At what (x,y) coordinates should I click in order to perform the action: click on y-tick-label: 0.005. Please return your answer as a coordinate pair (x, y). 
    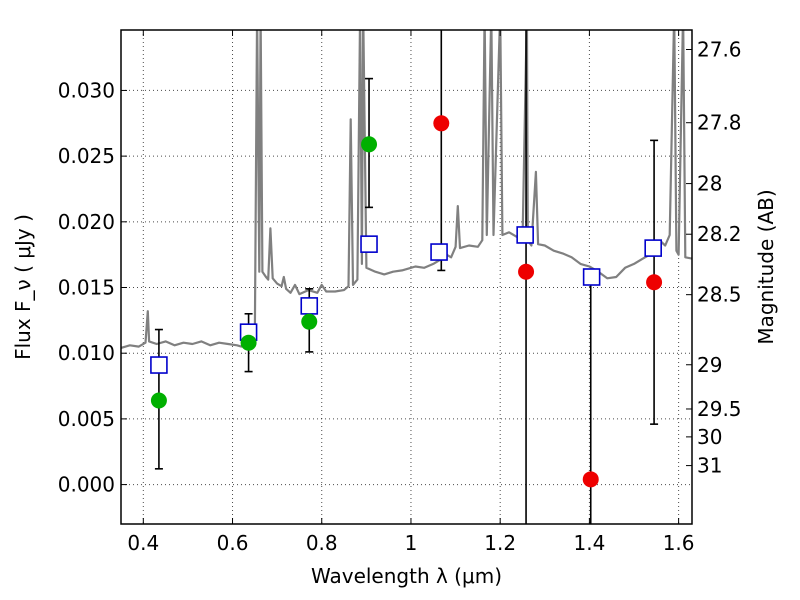
    Looking at the image, I should click on (86, 419).